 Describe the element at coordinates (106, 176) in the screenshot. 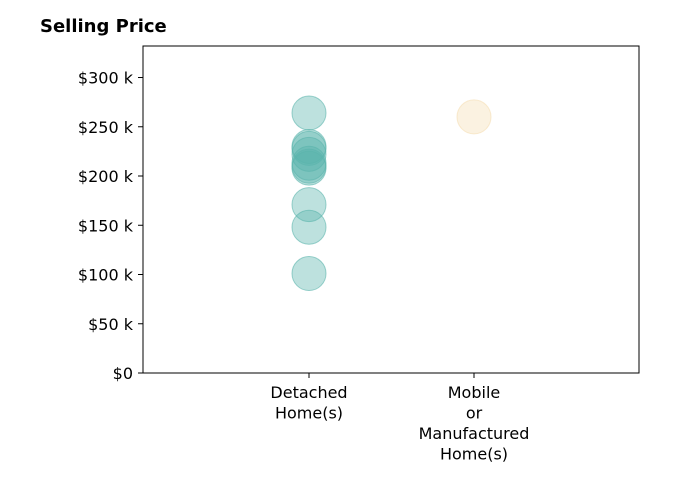

I see `y-tick-label: $200 k` at that location.